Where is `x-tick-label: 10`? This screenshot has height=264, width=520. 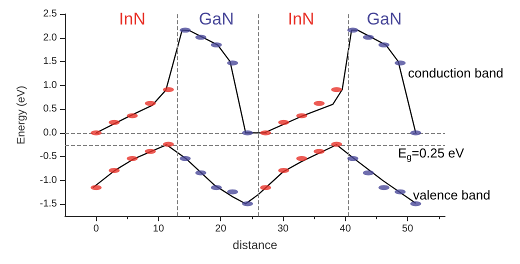
x-tick-label: 10 is located at coordinates (158, 229).